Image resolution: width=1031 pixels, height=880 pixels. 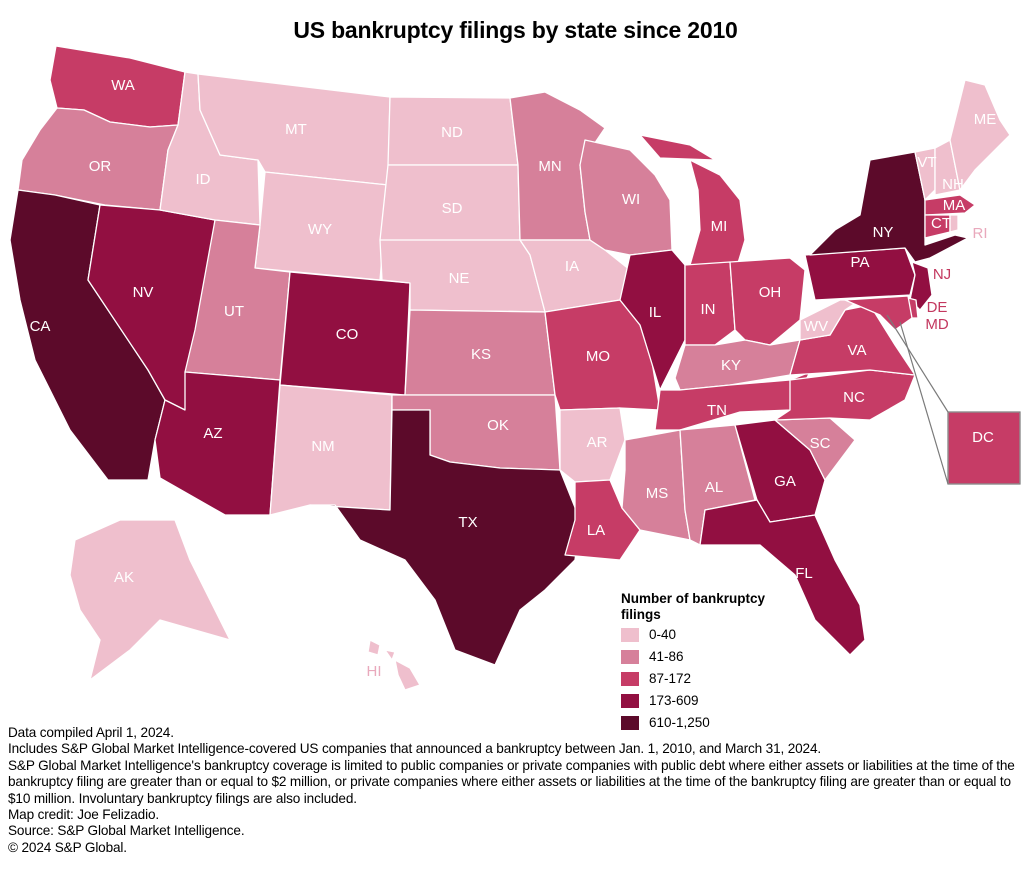 What do you see at coordinates (347, 334) in the screenshot?
I see `state-label-co: CO` at bounding box center [347, 334].